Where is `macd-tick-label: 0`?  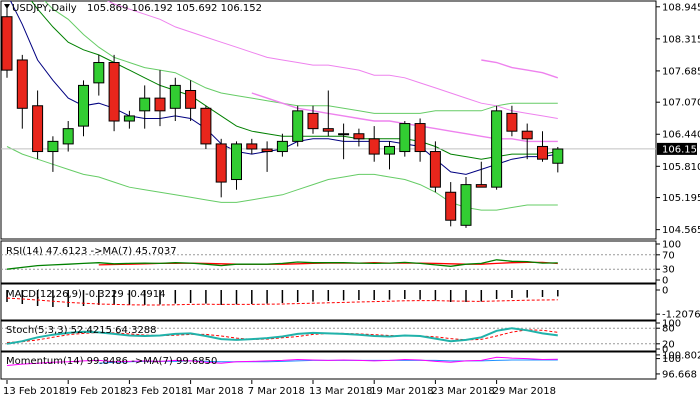
macd-tick-label: 0 is located at coordinates (665, 291).